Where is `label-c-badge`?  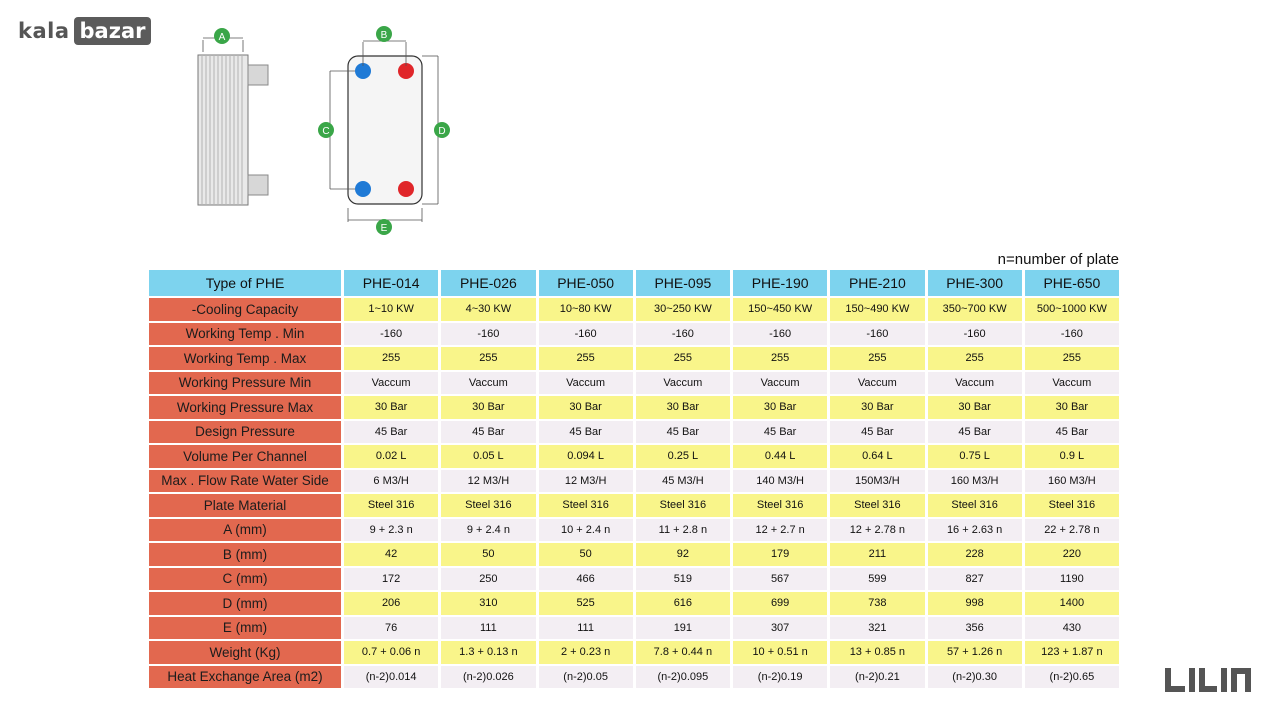 label-c-badge is located at coordinates (326, 130).